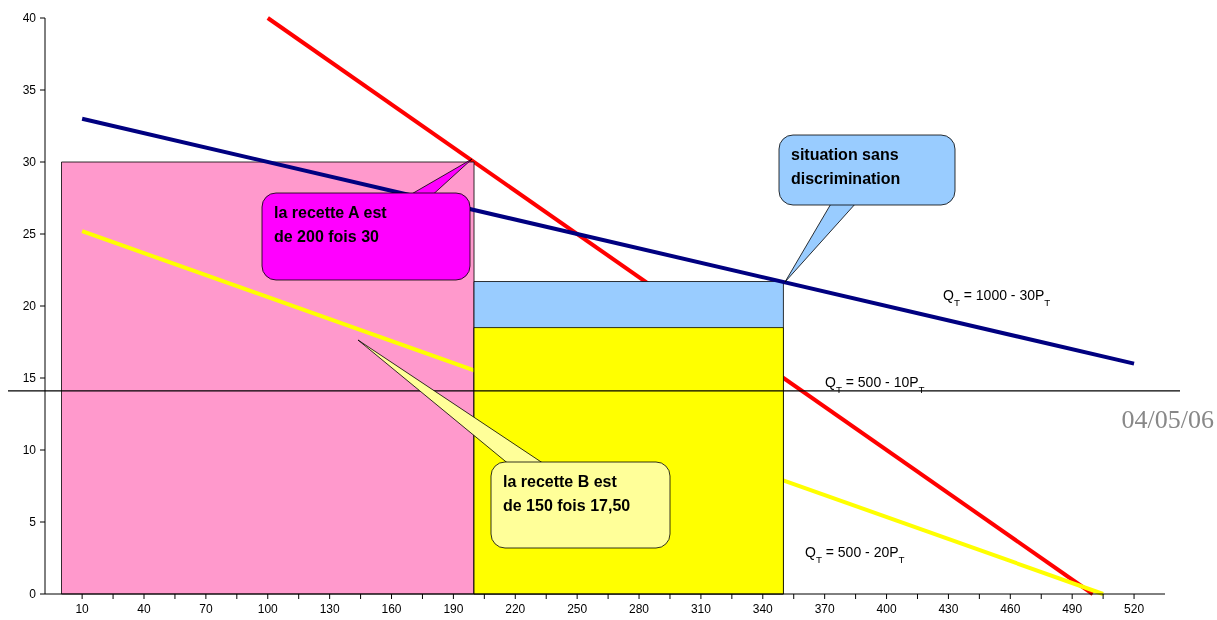 The image size is (1217, 620). I want to click on x-tick-label: 160, so click(391, 609).